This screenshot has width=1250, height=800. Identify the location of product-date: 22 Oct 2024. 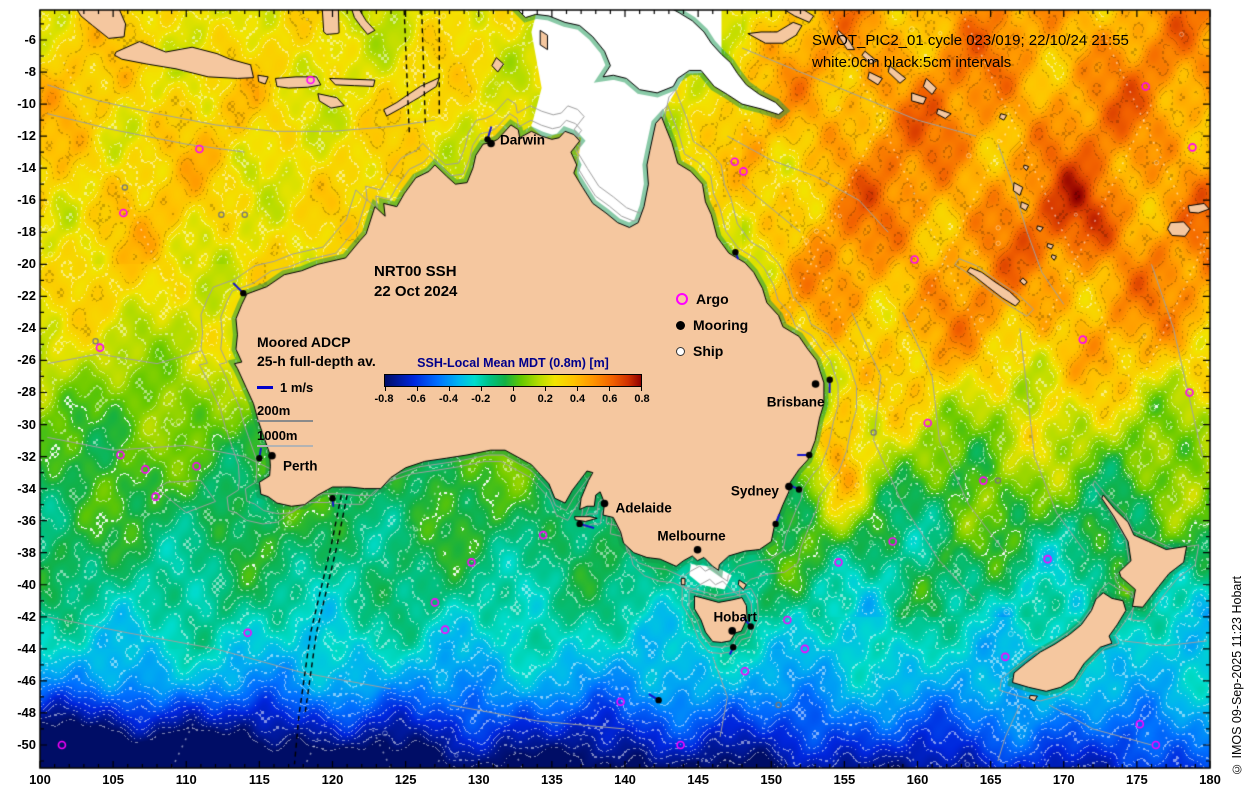
(416, 291).